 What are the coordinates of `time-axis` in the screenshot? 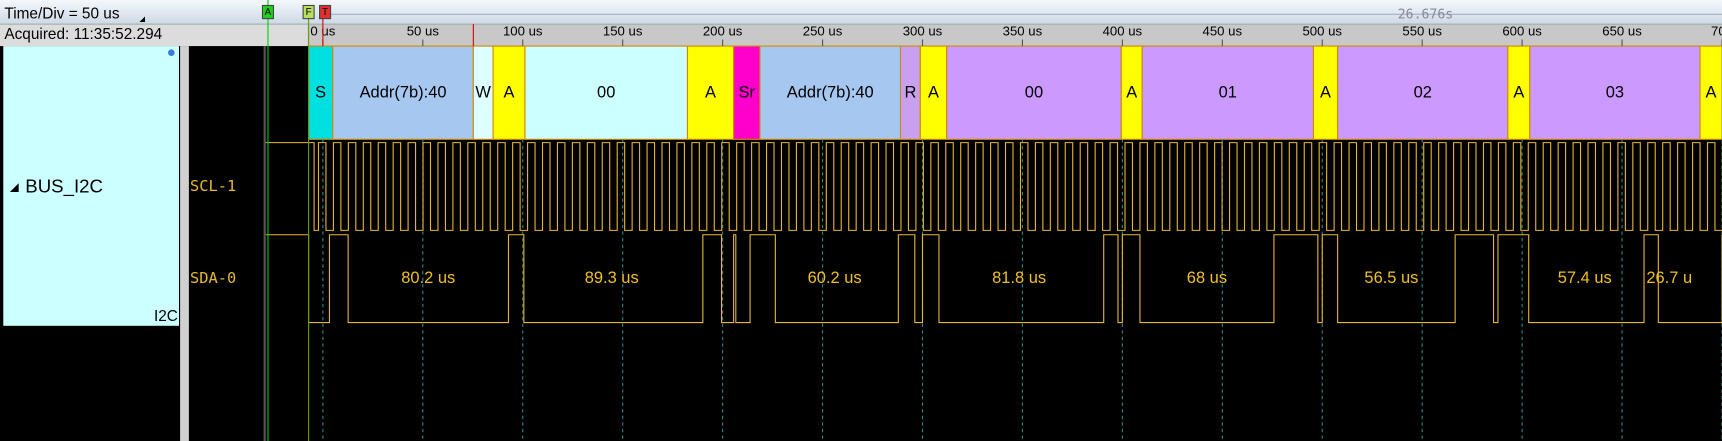 It's located at (1014, 35).